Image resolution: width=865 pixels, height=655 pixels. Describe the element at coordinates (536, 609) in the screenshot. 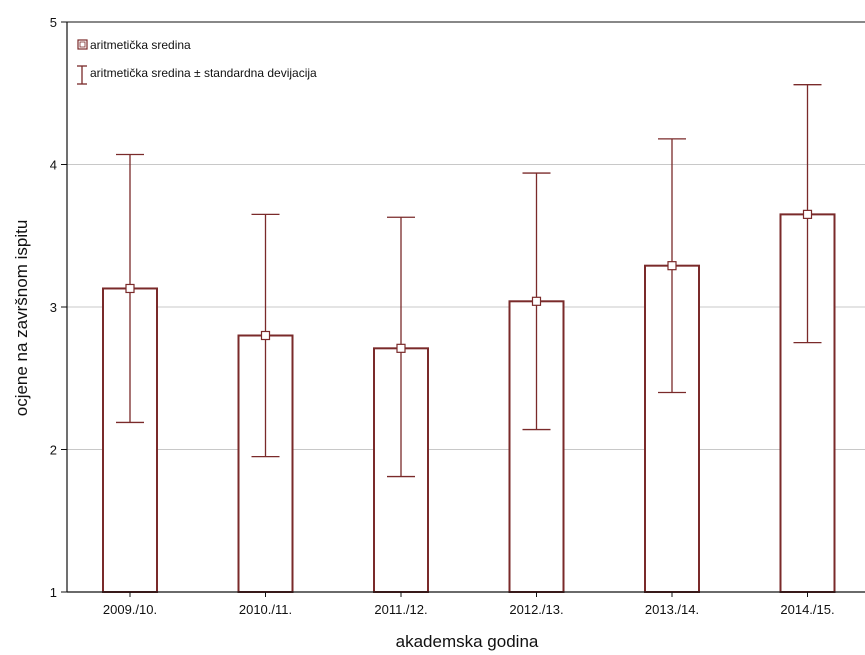

I see `x-tick-label-3: 2012./13.` at that location.